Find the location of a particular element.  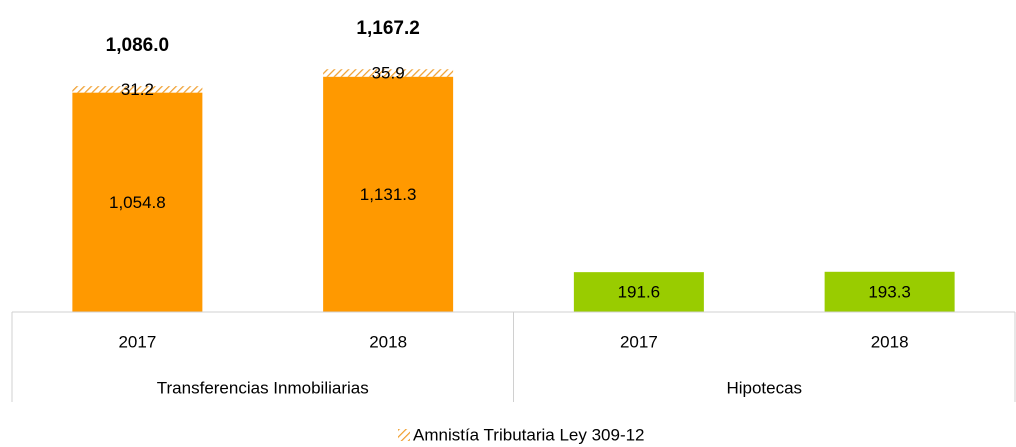

data-label: 193.3 is located at coordinates (889, 291).